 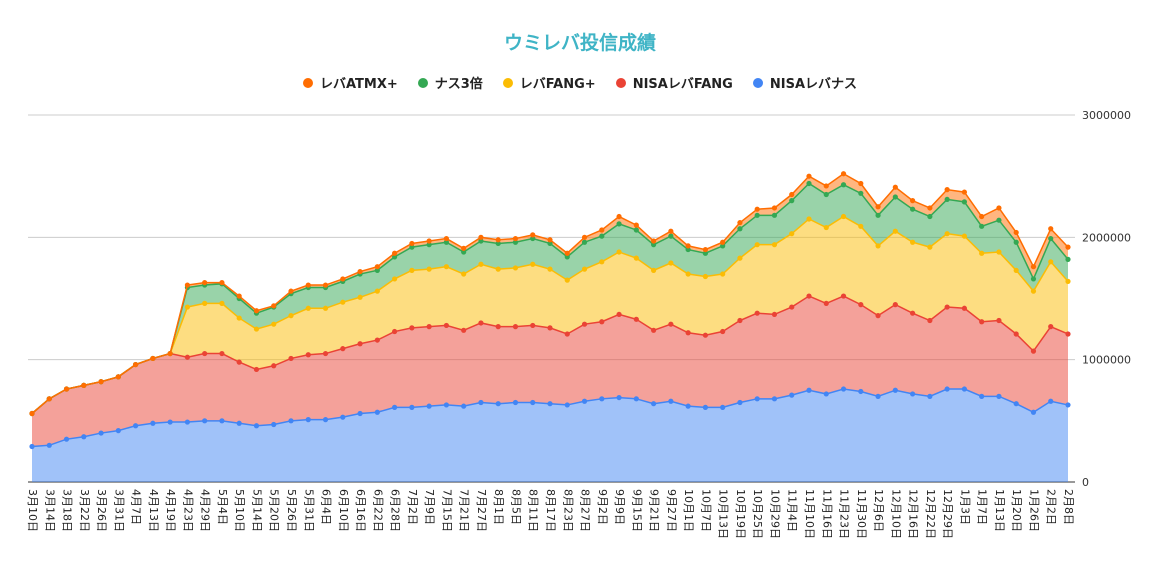 I want to click on x-tick-label: 2月8日, so click(x=1068, y=507).